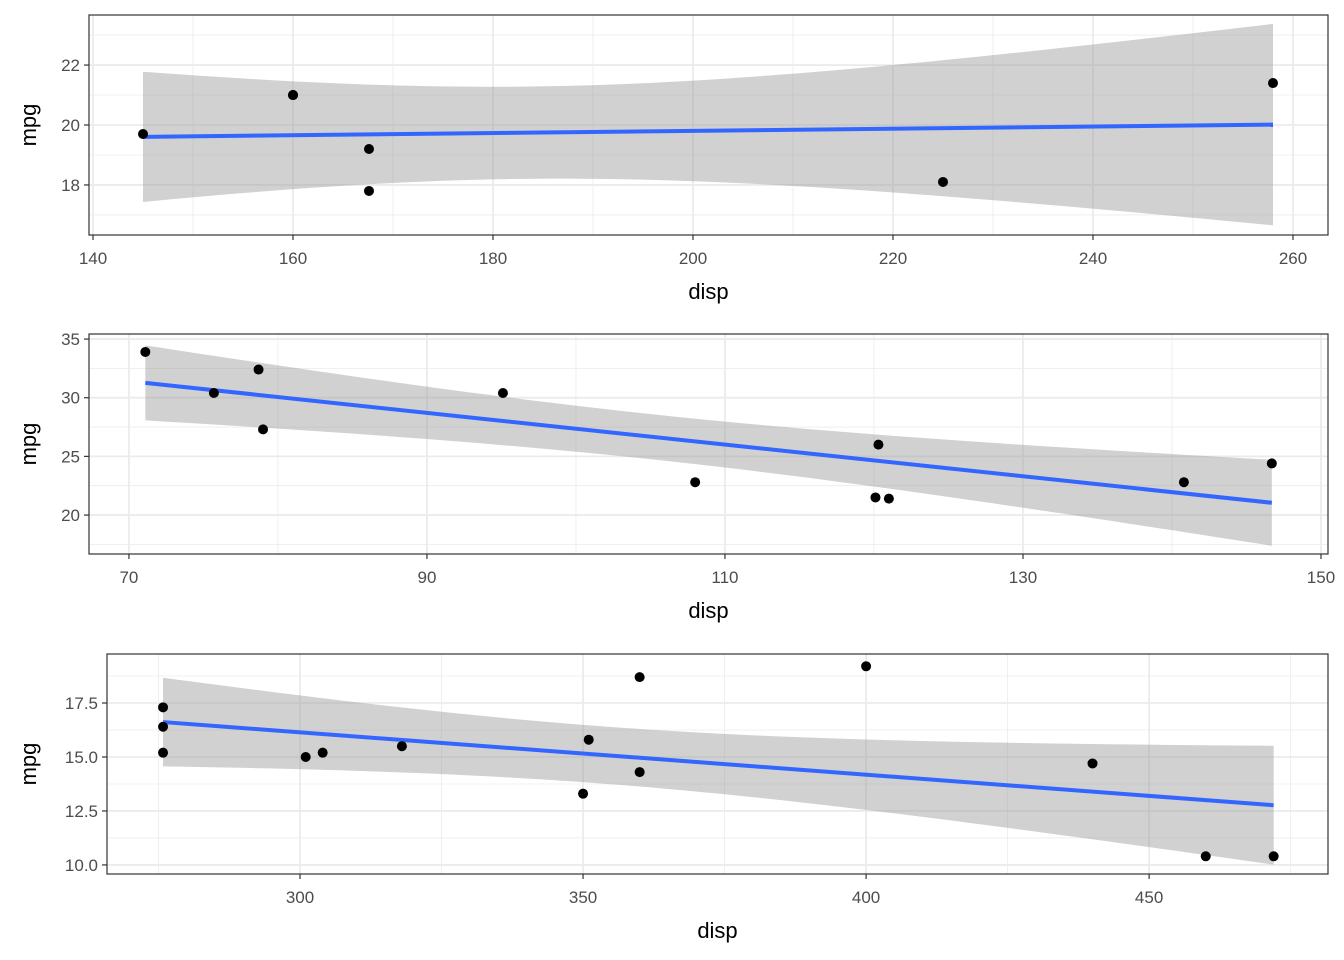 This screenshot has height=960, width=1344. What do you see at coordinates (426, 577) in the screenshot?
I see `x-tick-label: 90` at bounding box center [426, 577].